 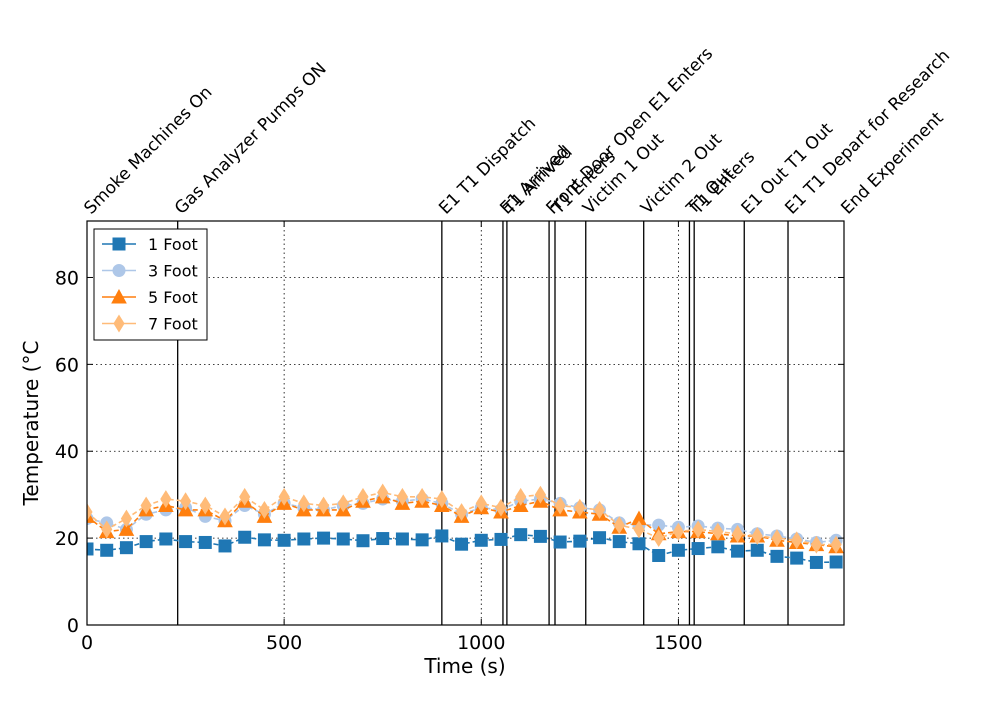 What do you see at coordinates (67, 365) in the screenshot?
I see `y-tick-label: 60` at bounding box center [67, 365].